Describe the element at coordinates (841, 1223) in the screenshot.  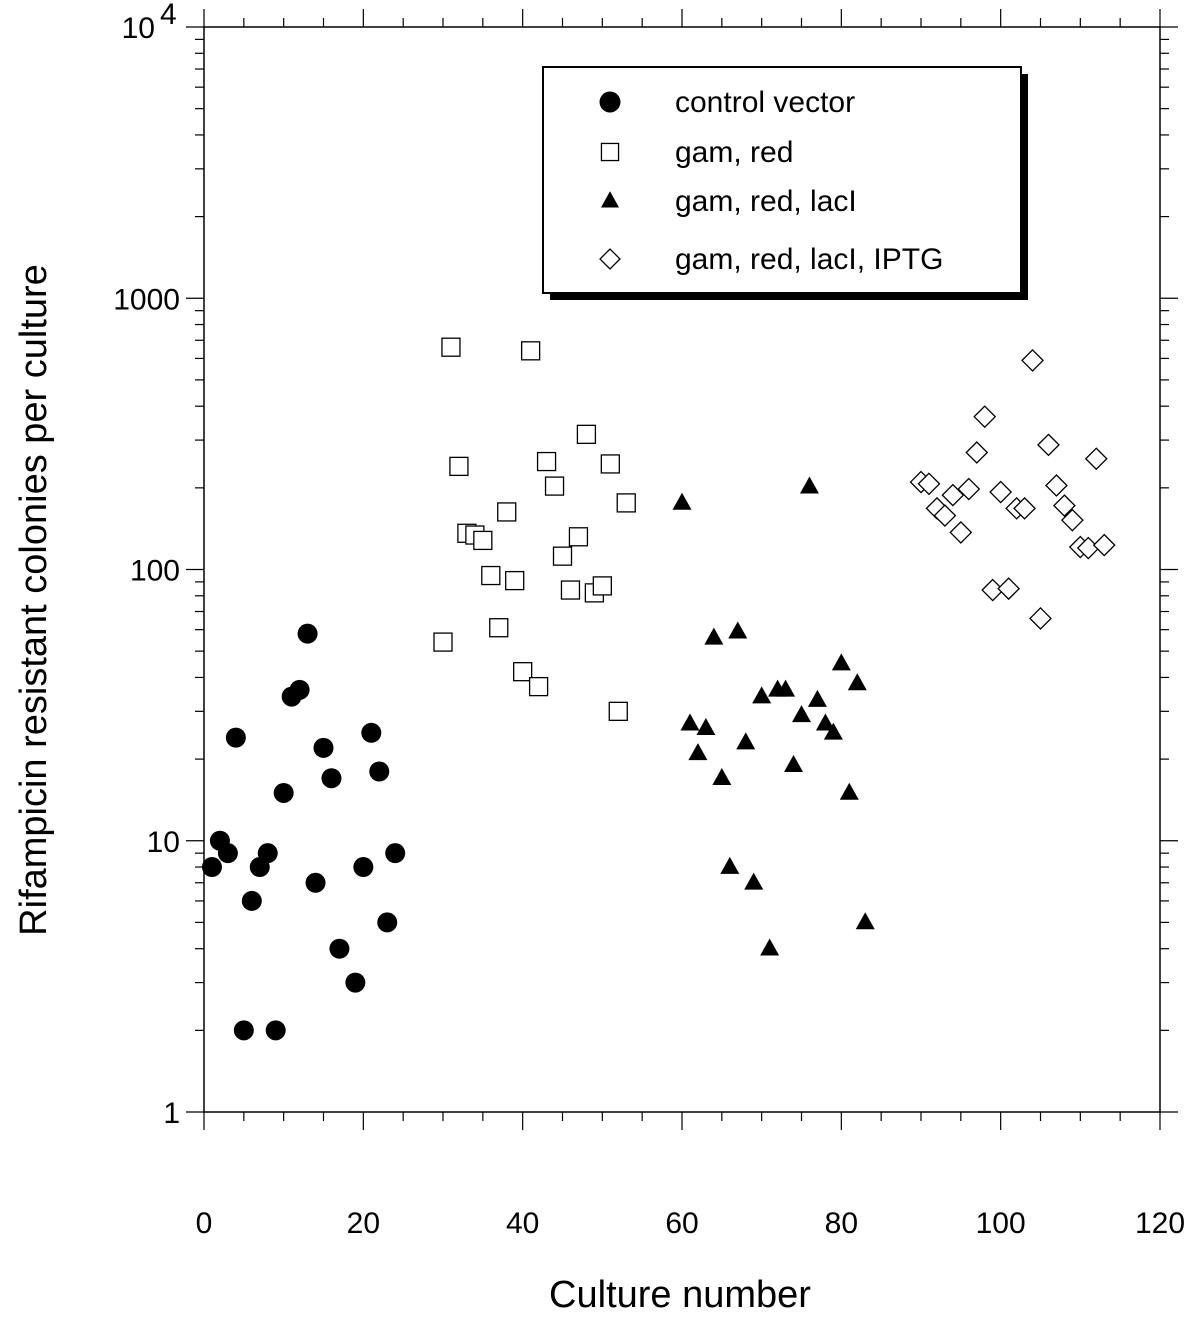
I see `x-tick-label: 80` at that location.